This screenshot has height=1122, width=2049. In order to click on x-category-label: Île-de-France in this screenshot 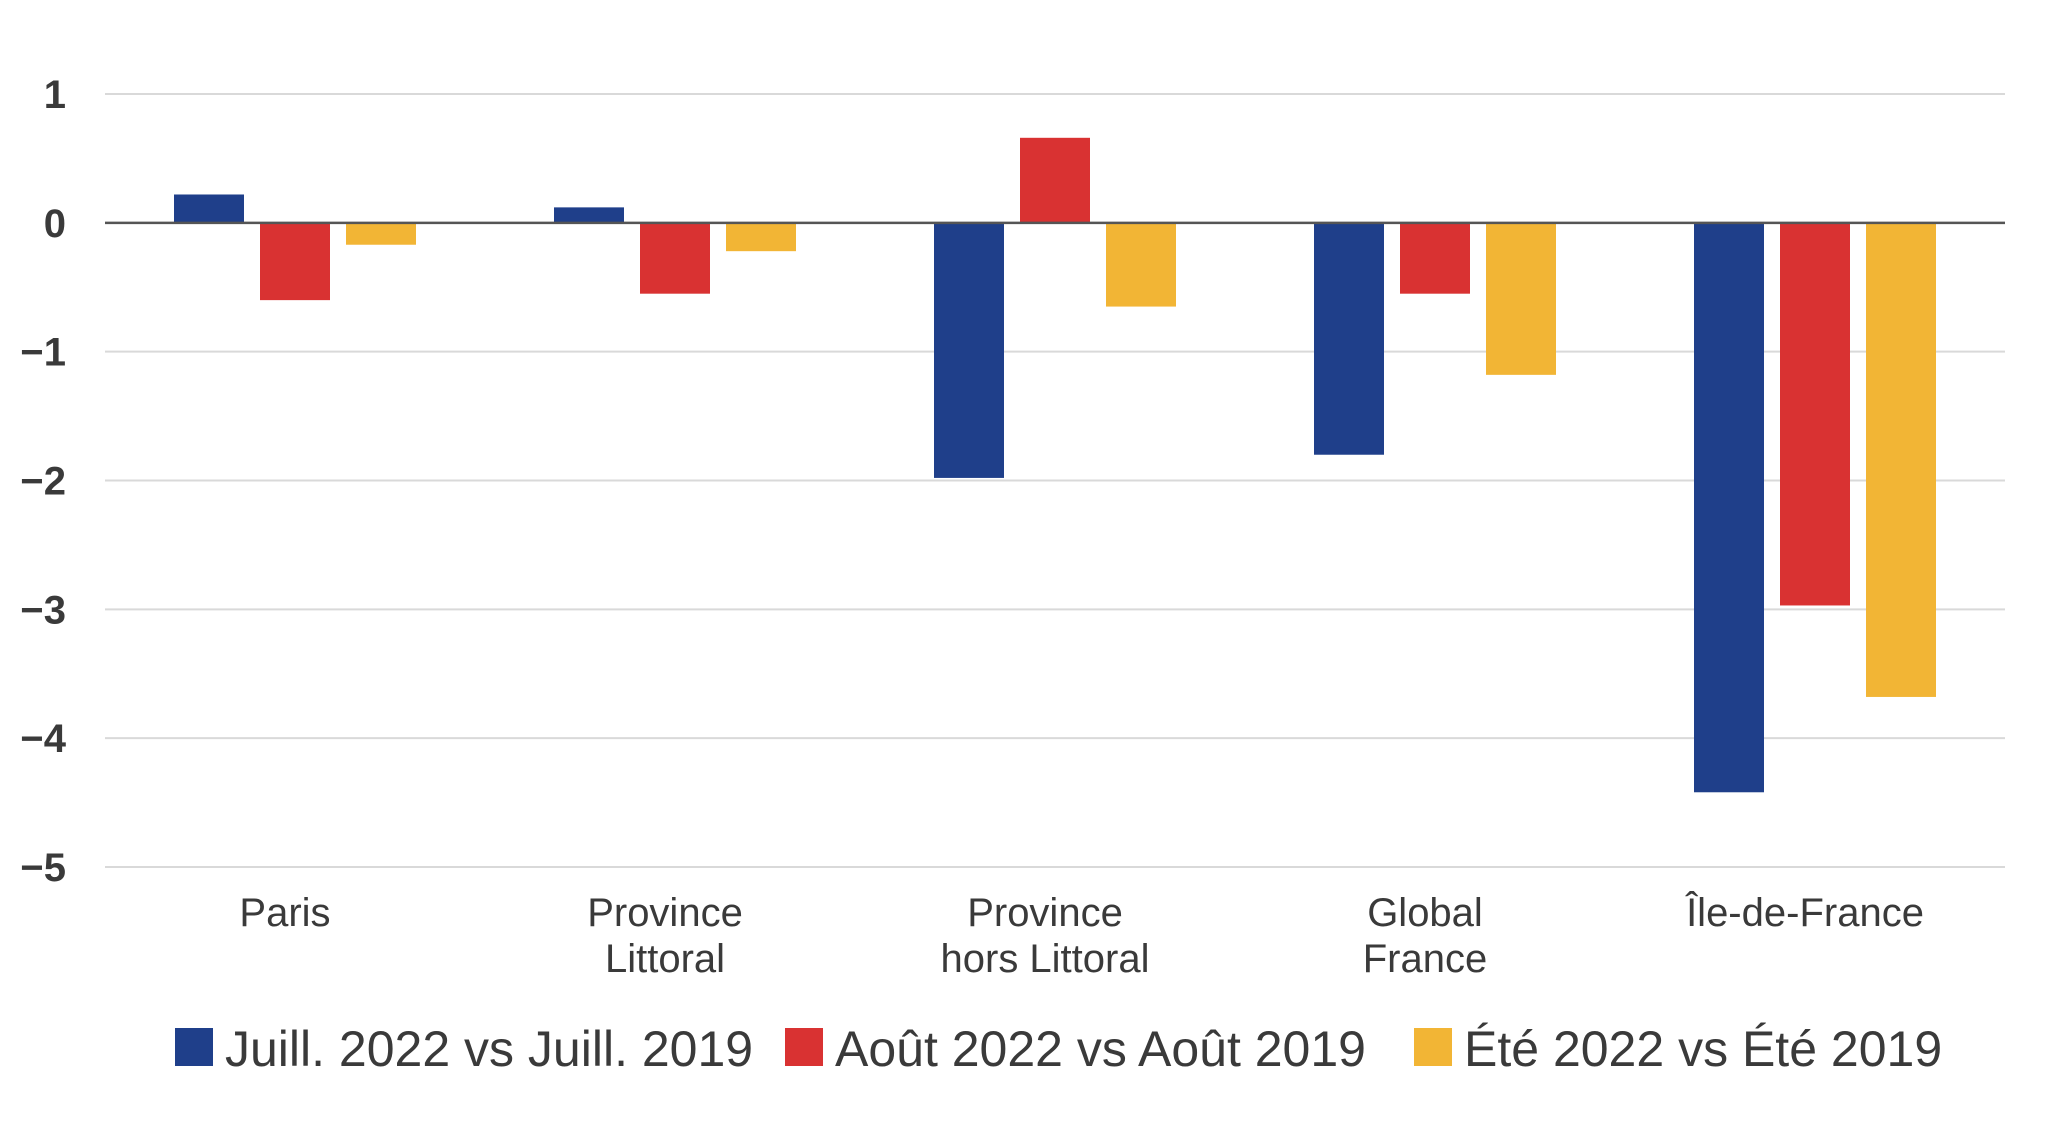, I will do `click(1804, 912)`.